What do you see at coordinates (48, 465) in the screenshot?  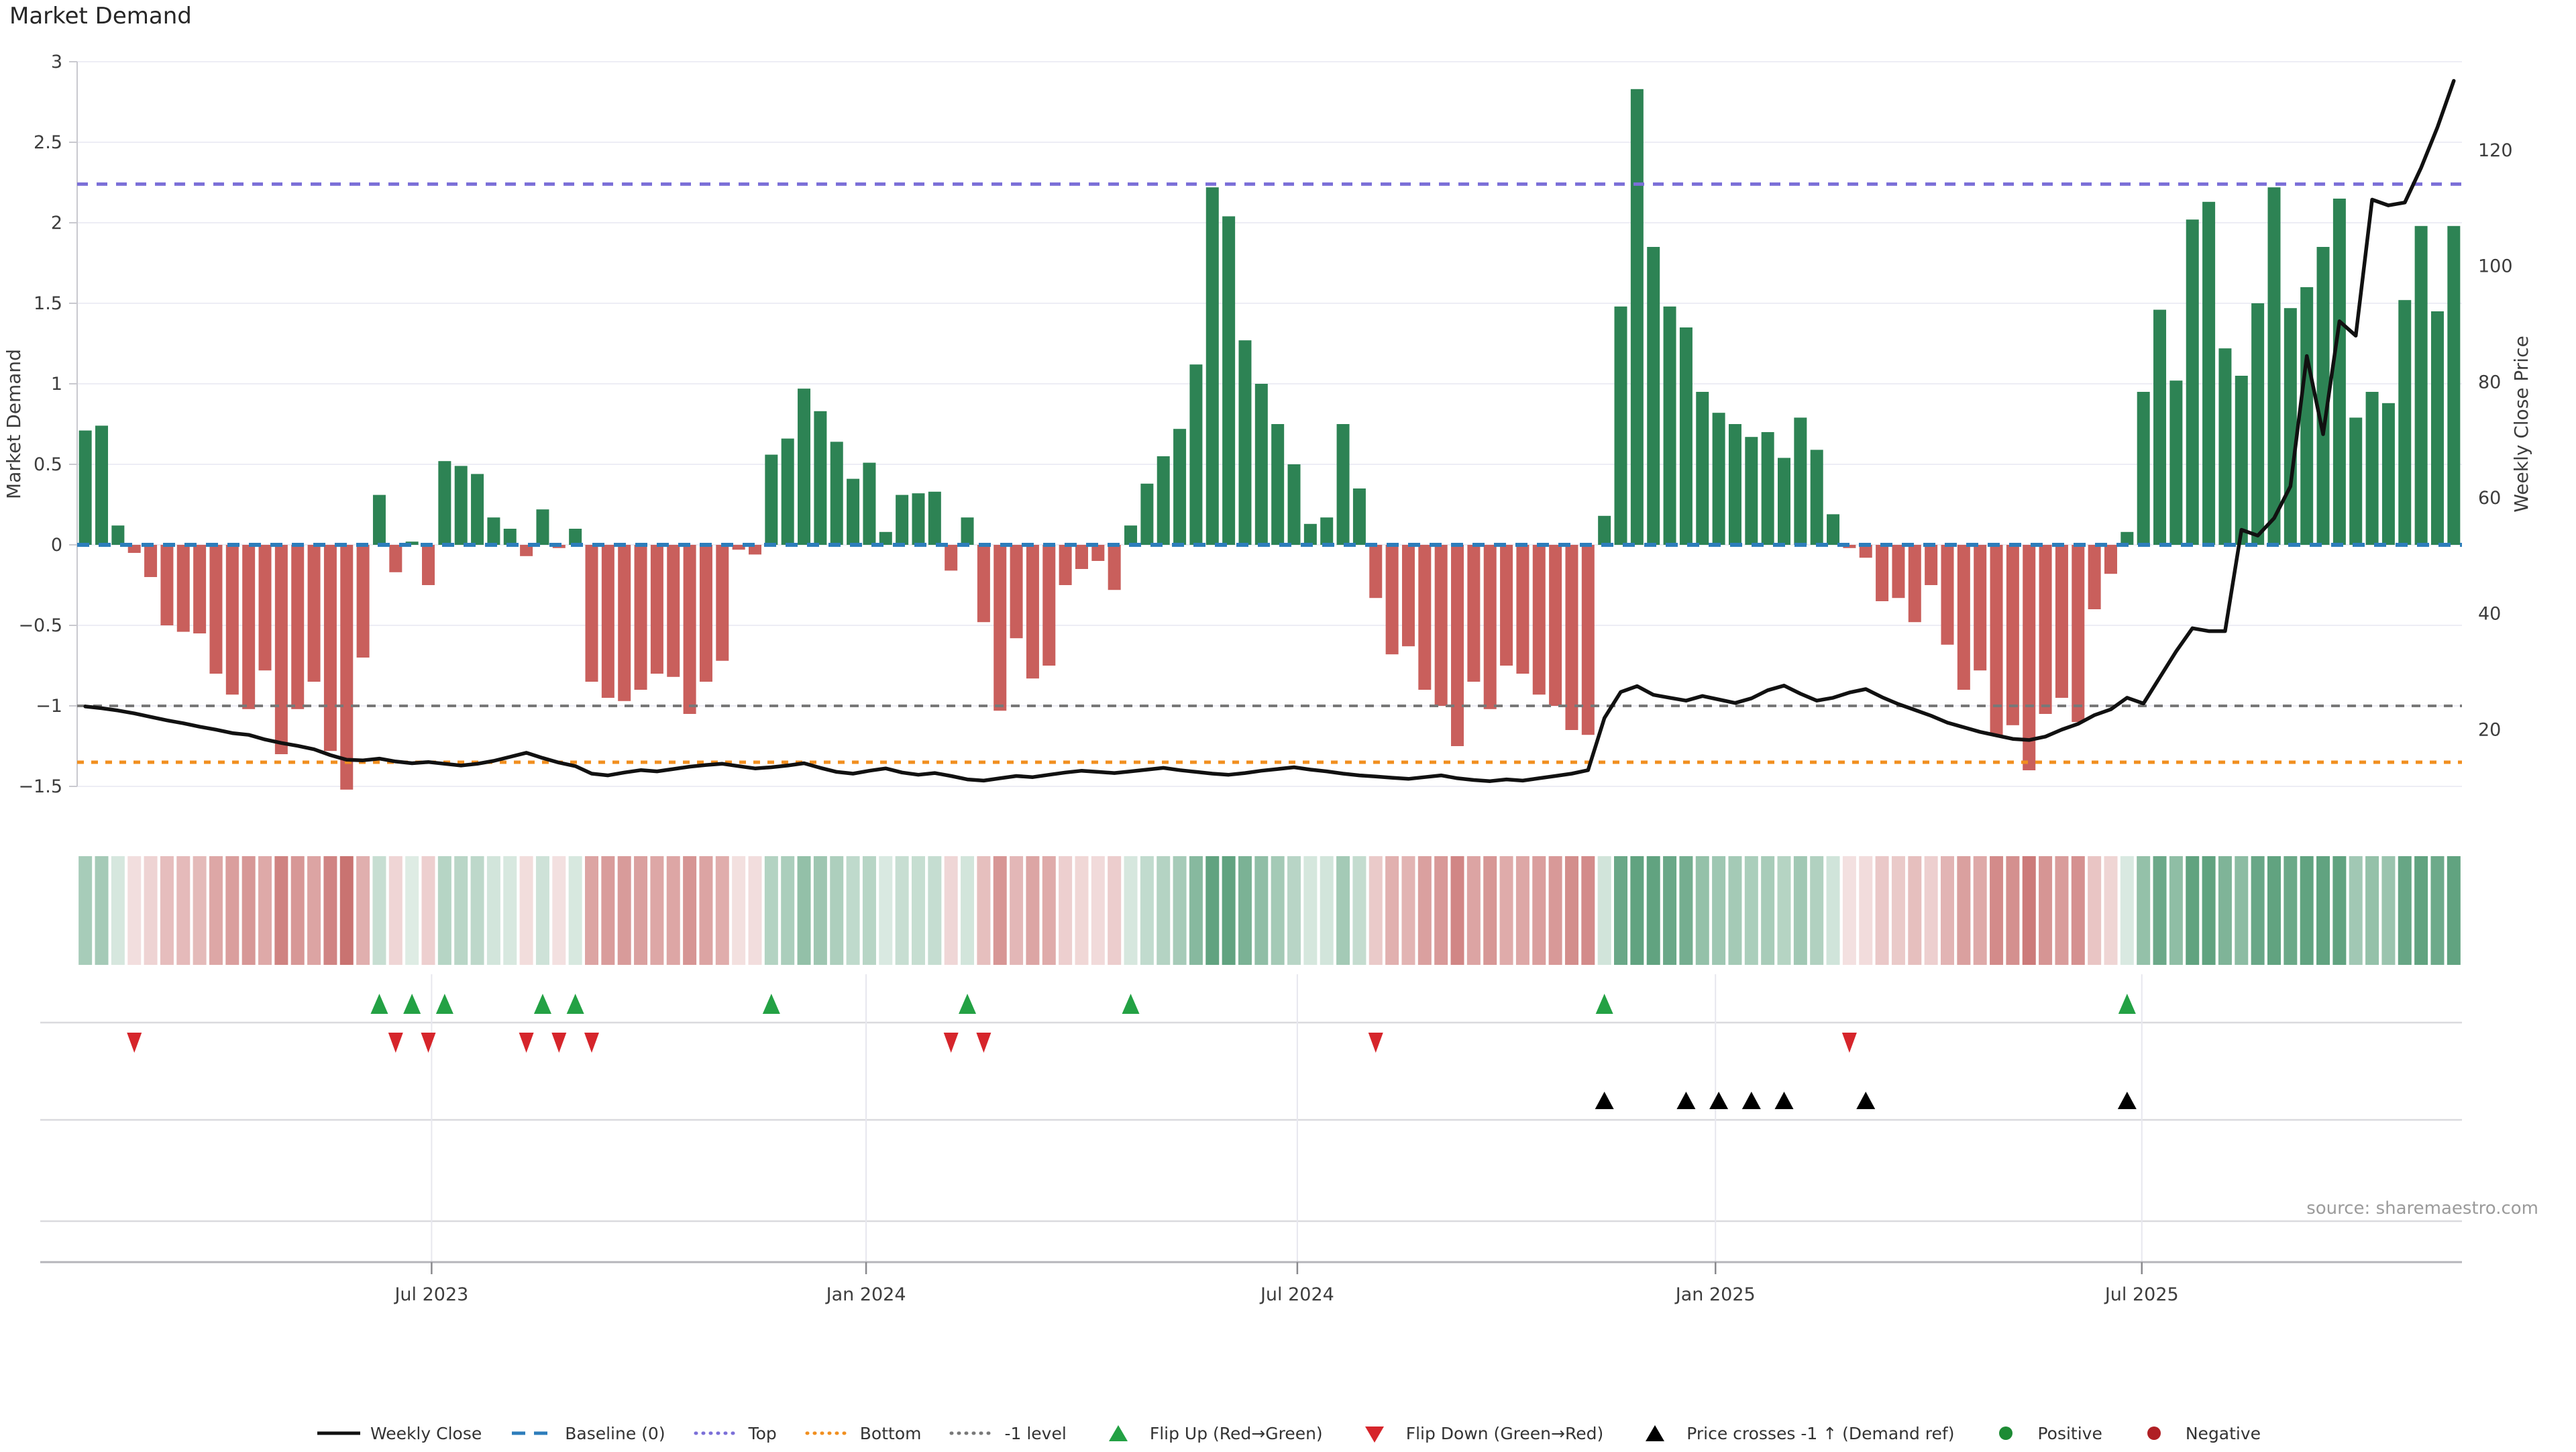 I see `svg-text: 0.5` at bounding box center [48, 465].